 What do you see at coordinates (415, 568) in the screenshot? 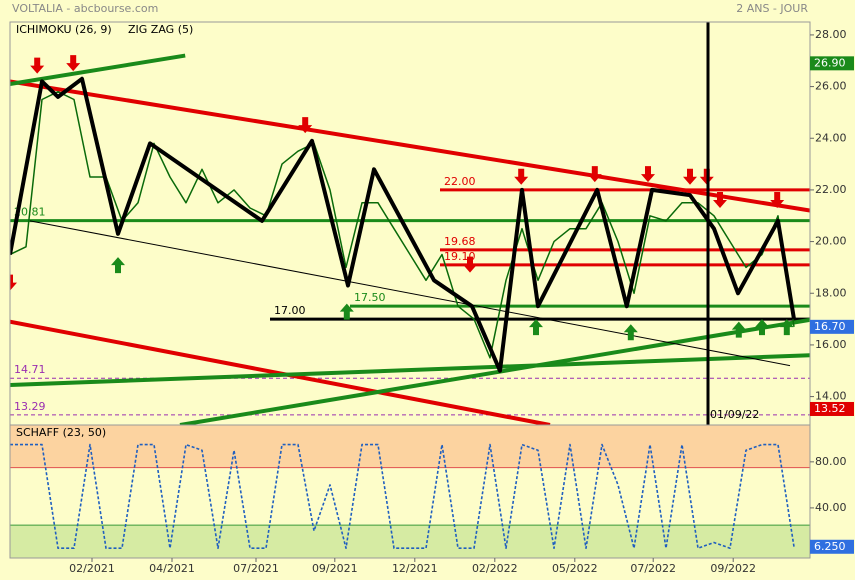
I see `x-tick-label: 12/2021` at bounding box center [415, 568].